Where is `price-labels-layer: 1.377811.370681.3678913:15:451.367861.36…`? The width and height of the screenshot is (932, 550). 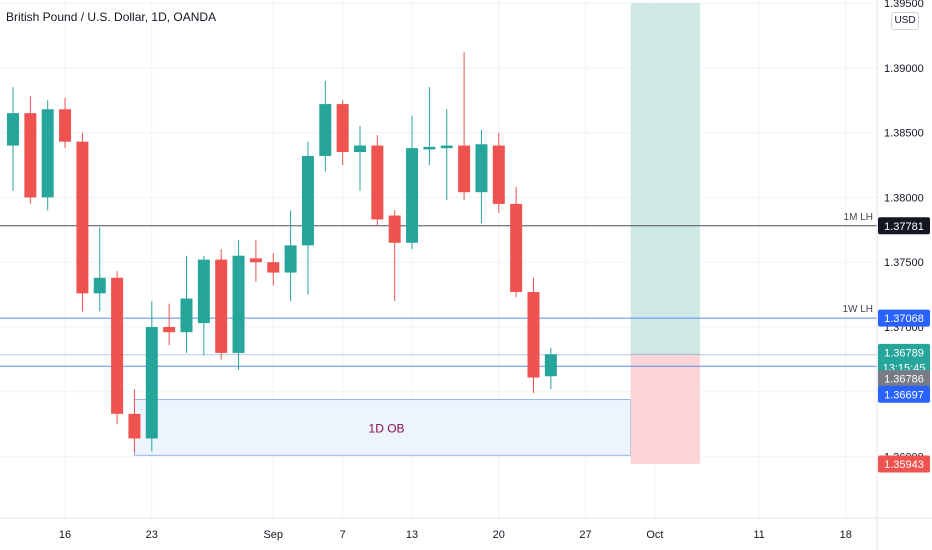 price-labels-layer: 1.377811.370681.3678913:15:451.367861.36… is located at coordinates (904, 345).